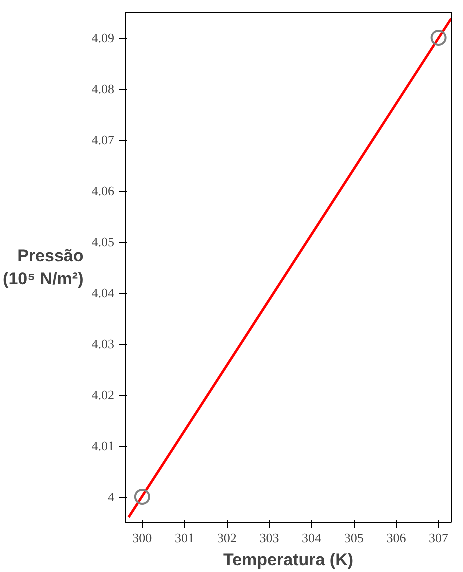 The image size is (463, 572). What do you see at coordinates (227, 538) in the screenshot?
I see `x-tick-label: 302` at bounding box center [227, 538].